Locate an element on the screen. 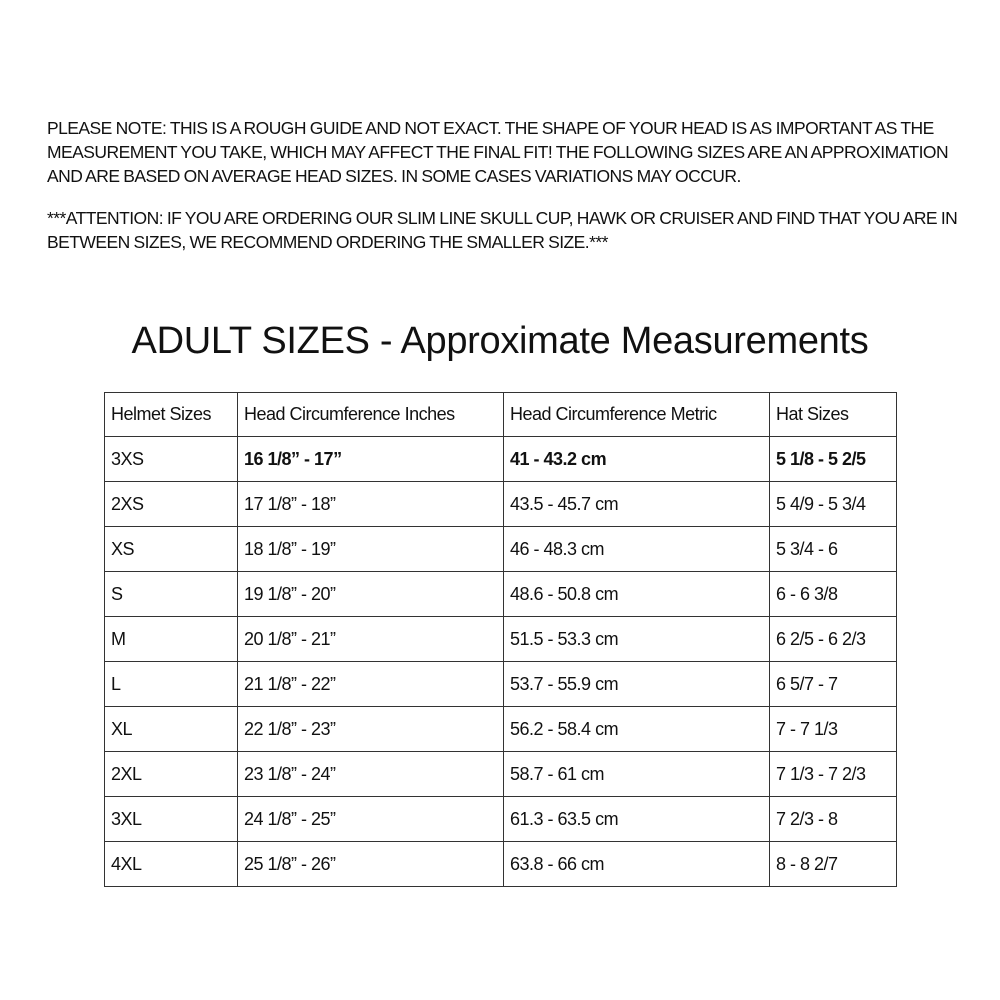 This screenshot has width=1000, height=1000. cell-helmet-size: 4XL is located at coordinates (171, 864).